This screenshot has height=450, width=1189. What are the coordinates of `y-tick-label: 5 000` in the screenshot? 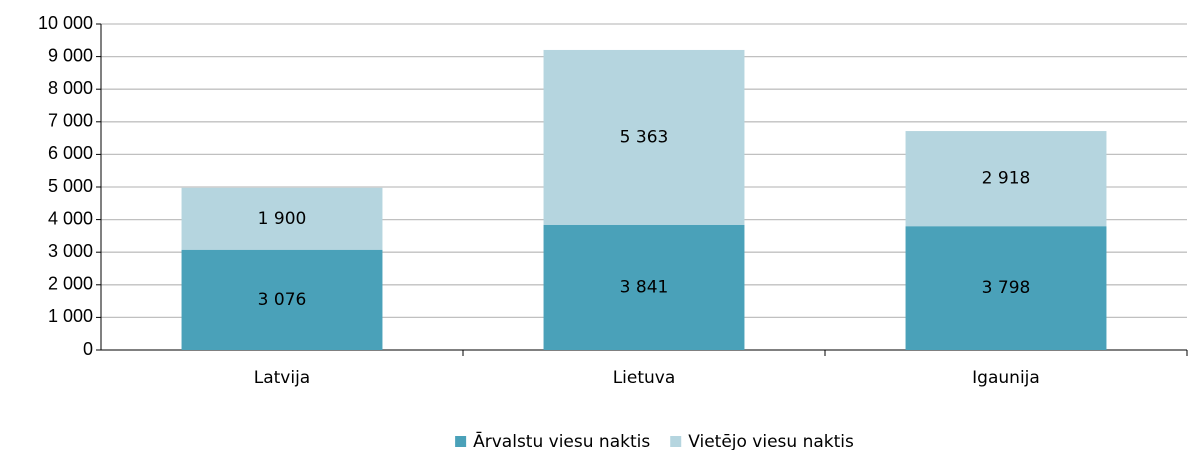 It's located at (70, 186).